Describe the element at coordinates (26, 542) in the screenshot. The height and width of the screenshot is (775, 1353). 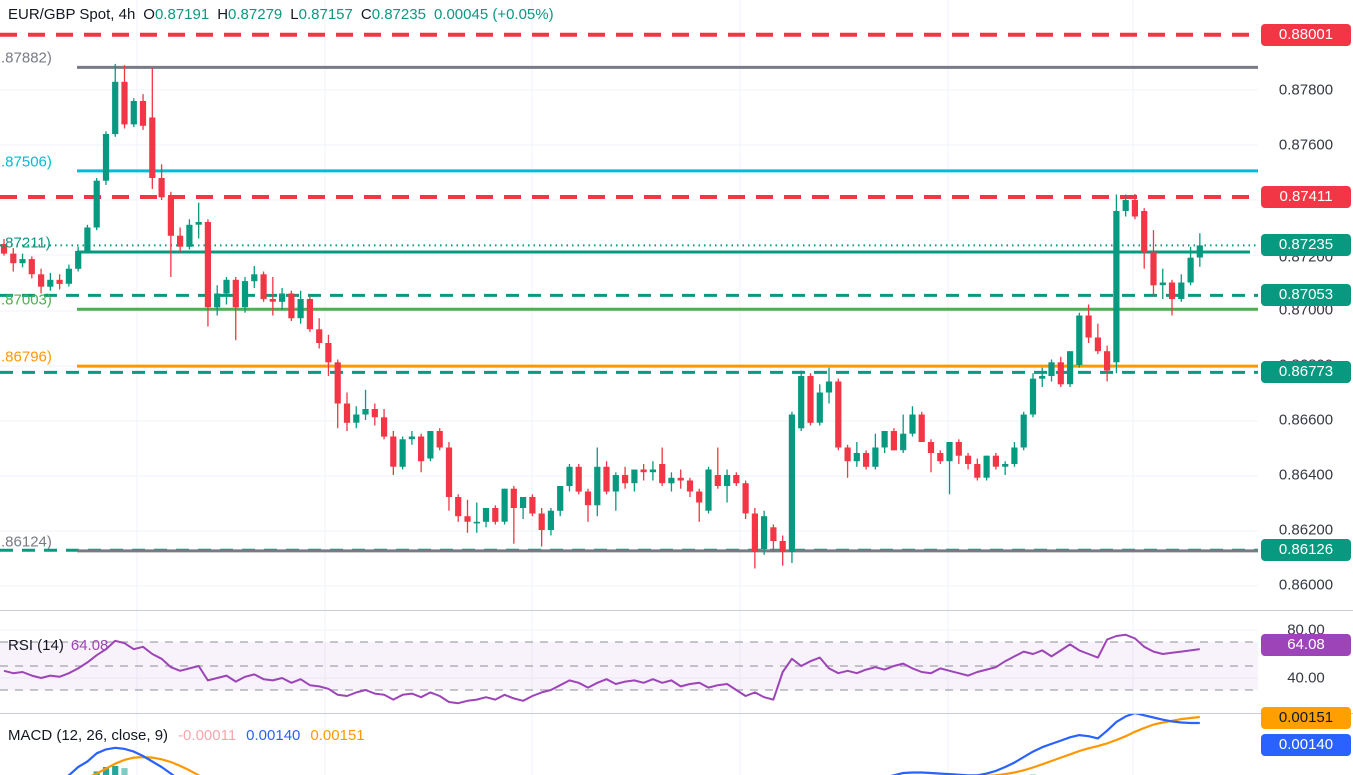
I see `level-line-label: .86124)` at that location.